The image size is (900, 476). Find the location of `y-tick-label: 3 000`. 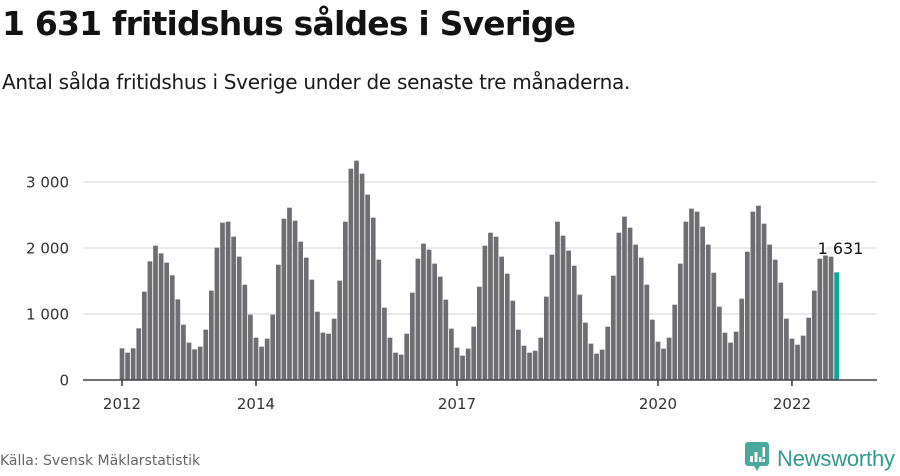

y-tick-label: 3 000 is located at coordinates (47, 183).